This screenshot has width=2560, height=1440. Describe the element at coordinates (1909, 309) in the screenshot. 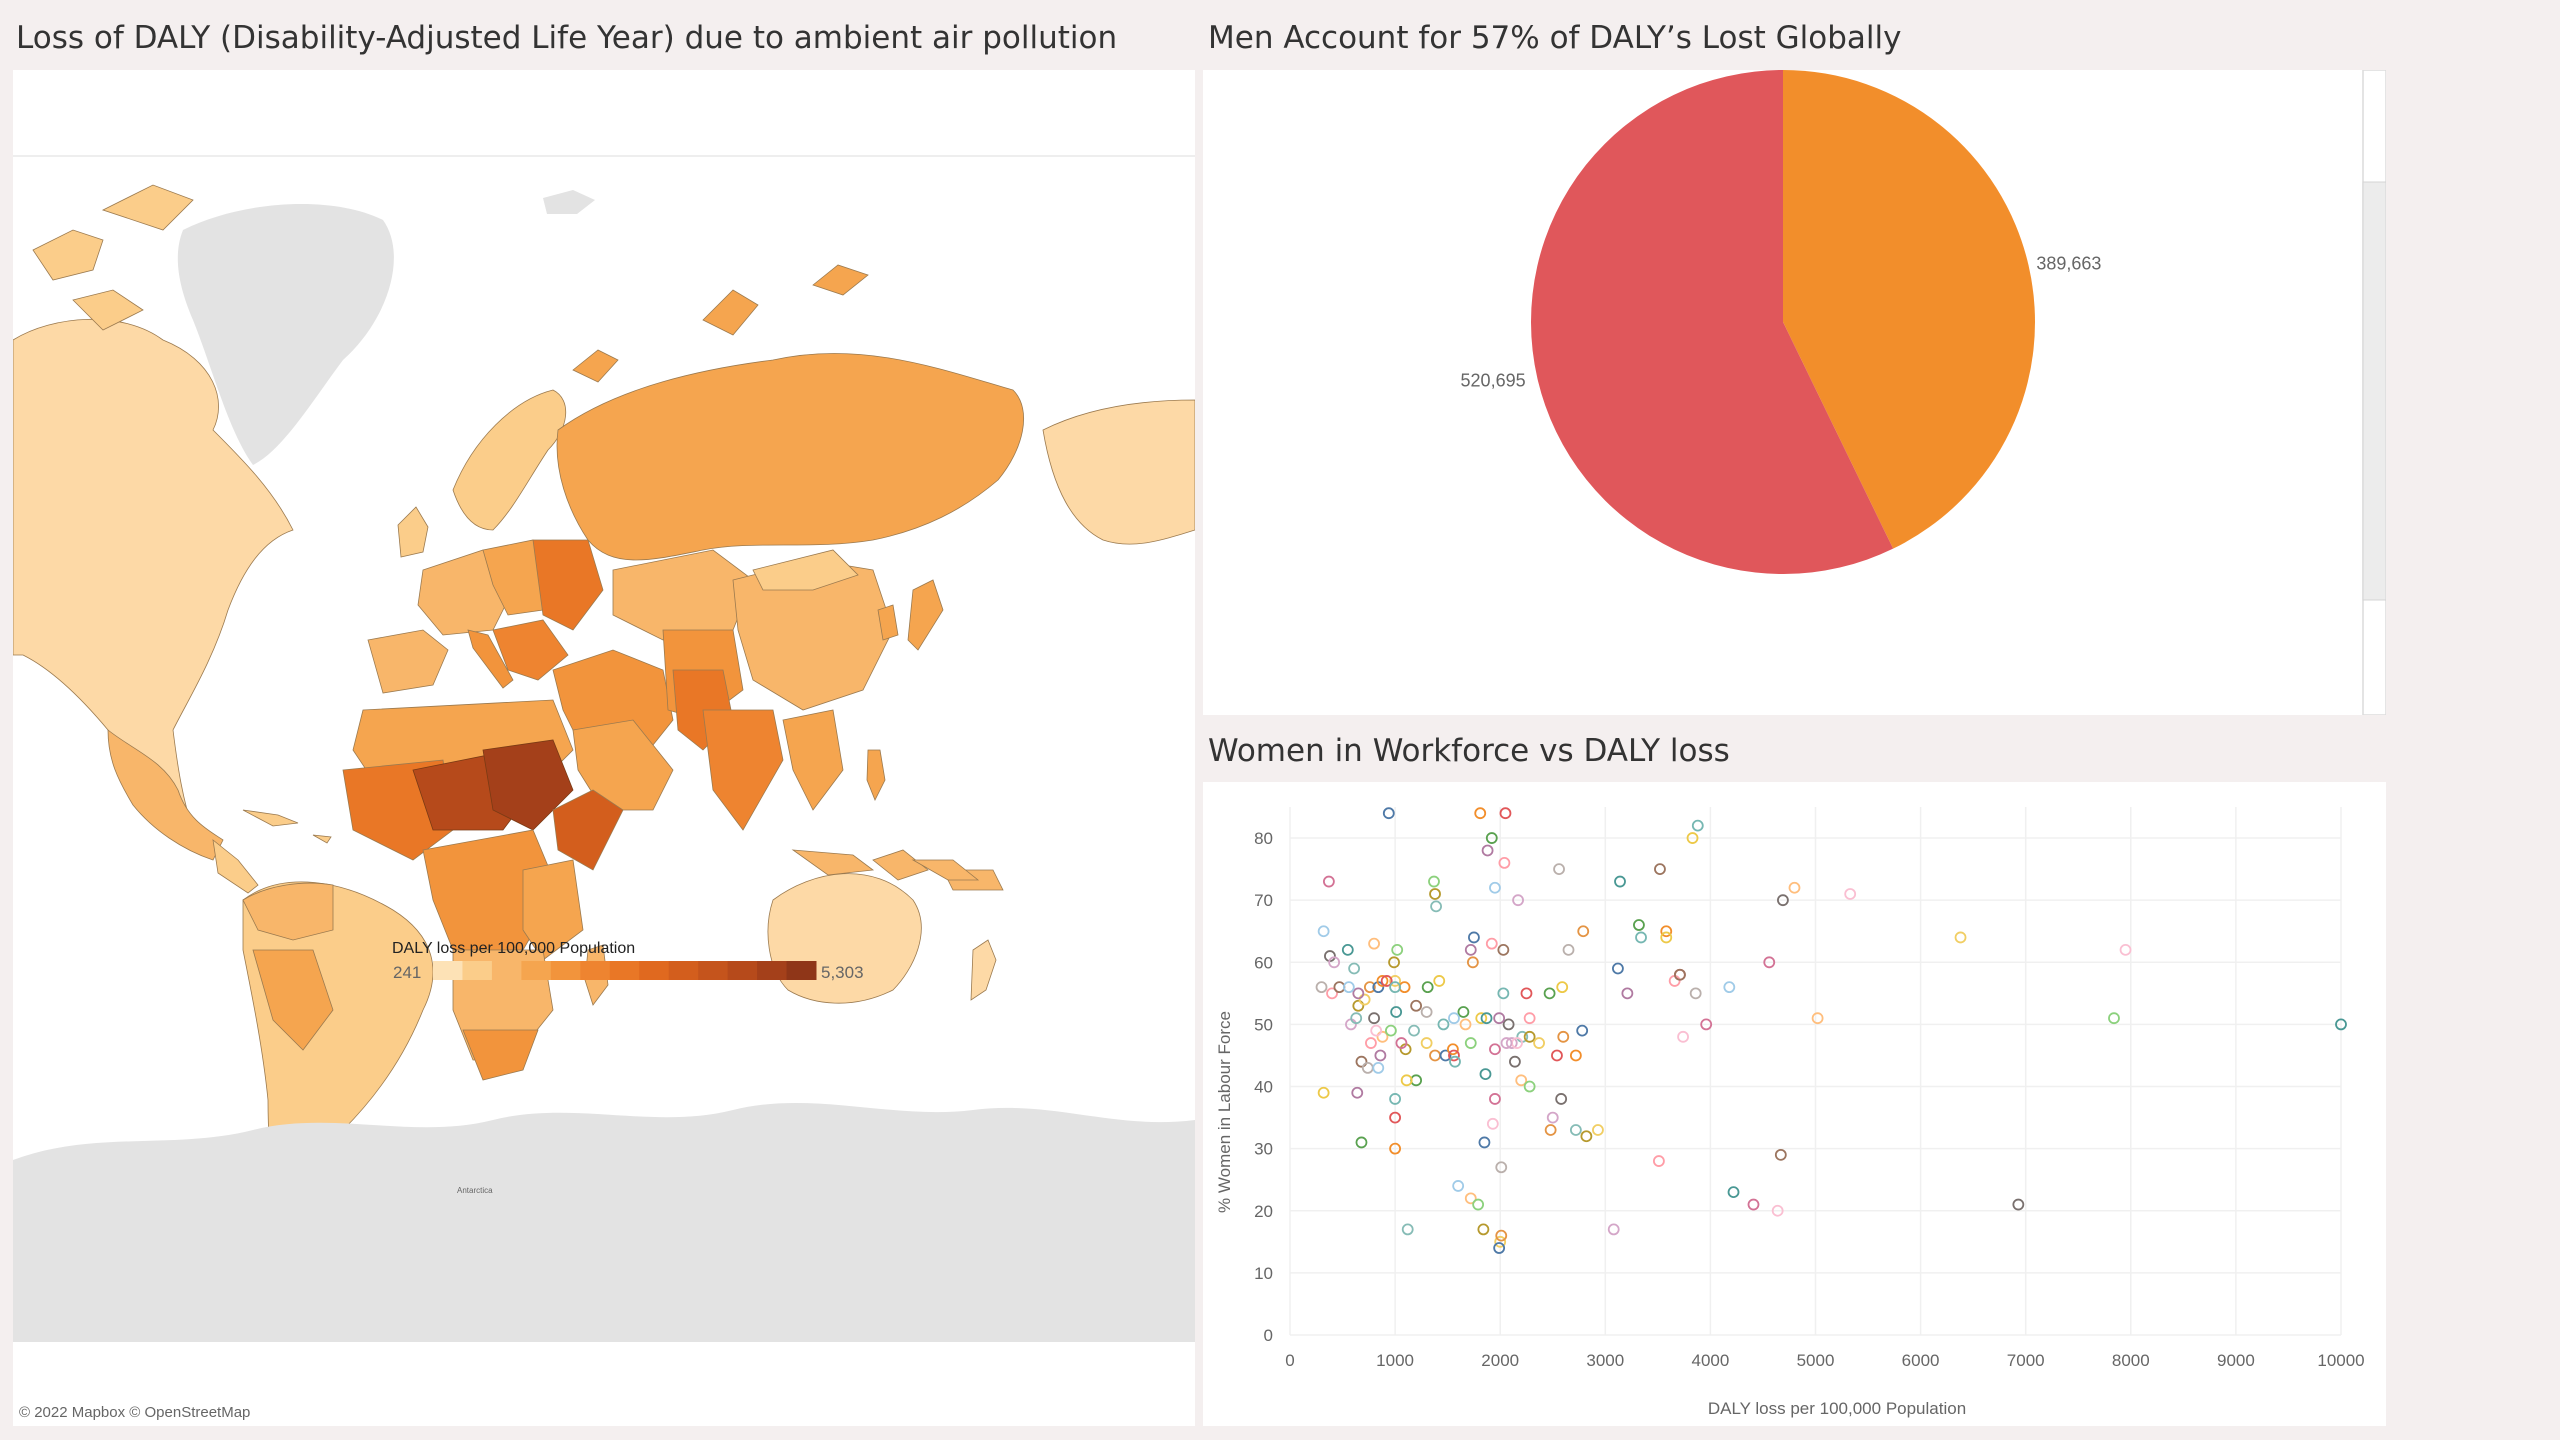

I see `pie-slice` at that location.